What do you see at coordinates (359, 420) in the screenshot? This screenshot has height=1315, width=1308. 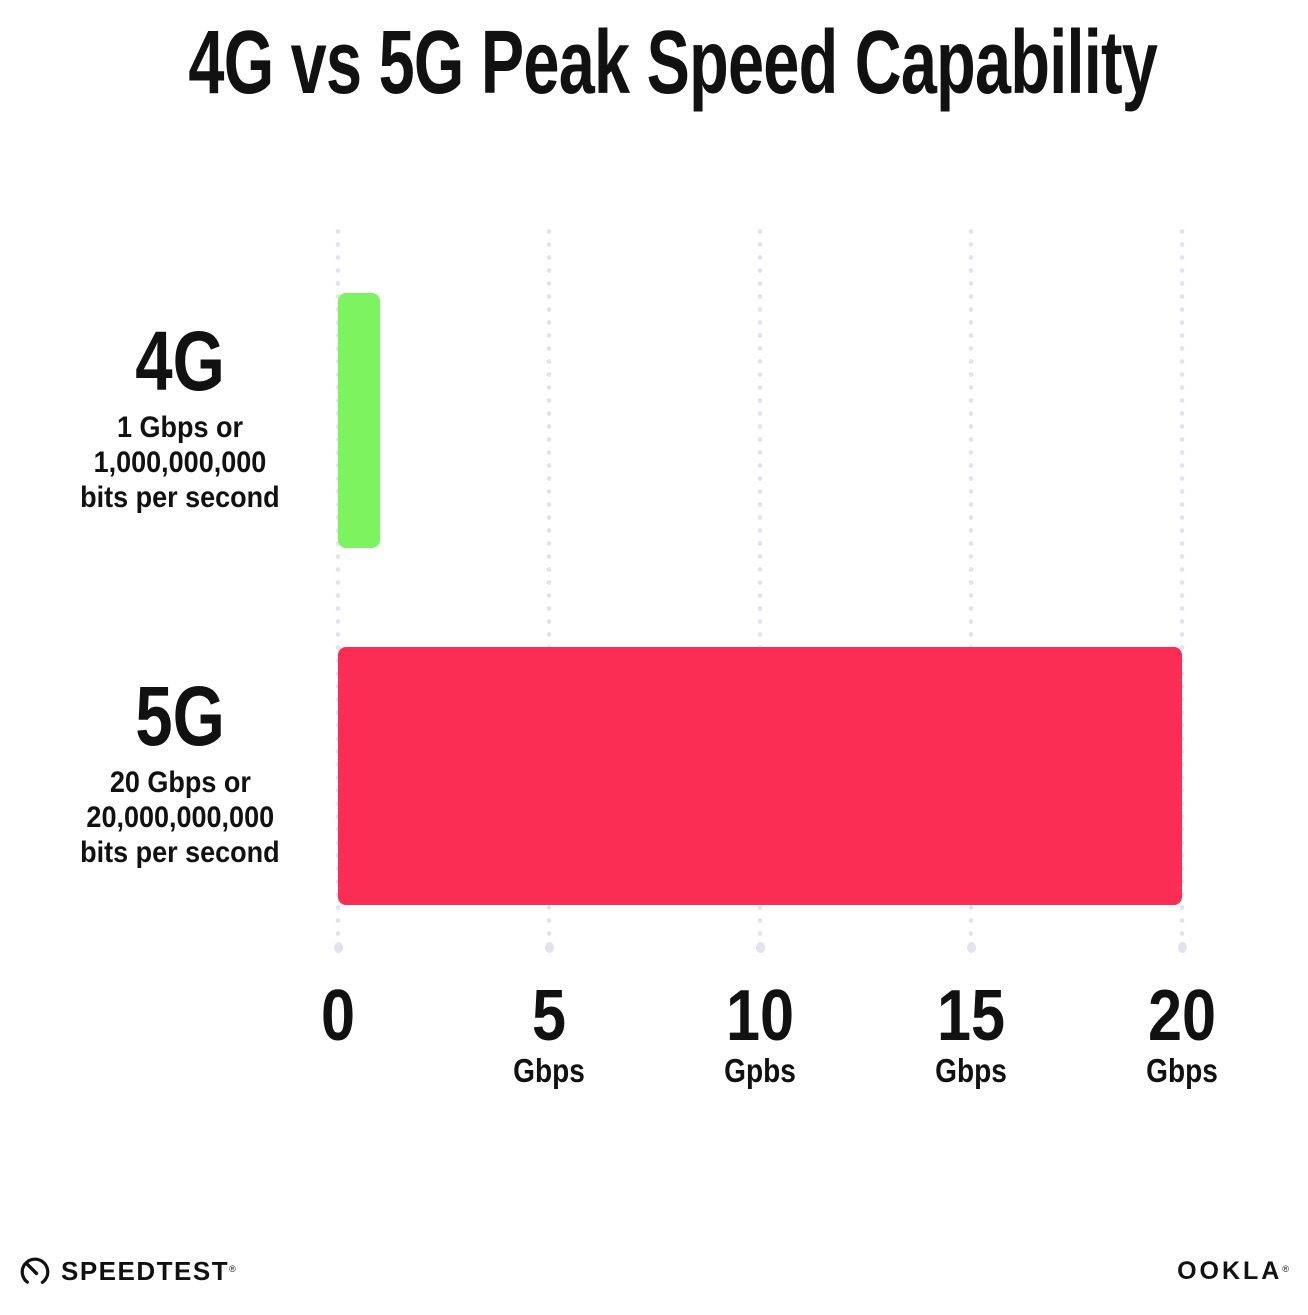 I see `bar-4g` at bounding box center [359, 420].